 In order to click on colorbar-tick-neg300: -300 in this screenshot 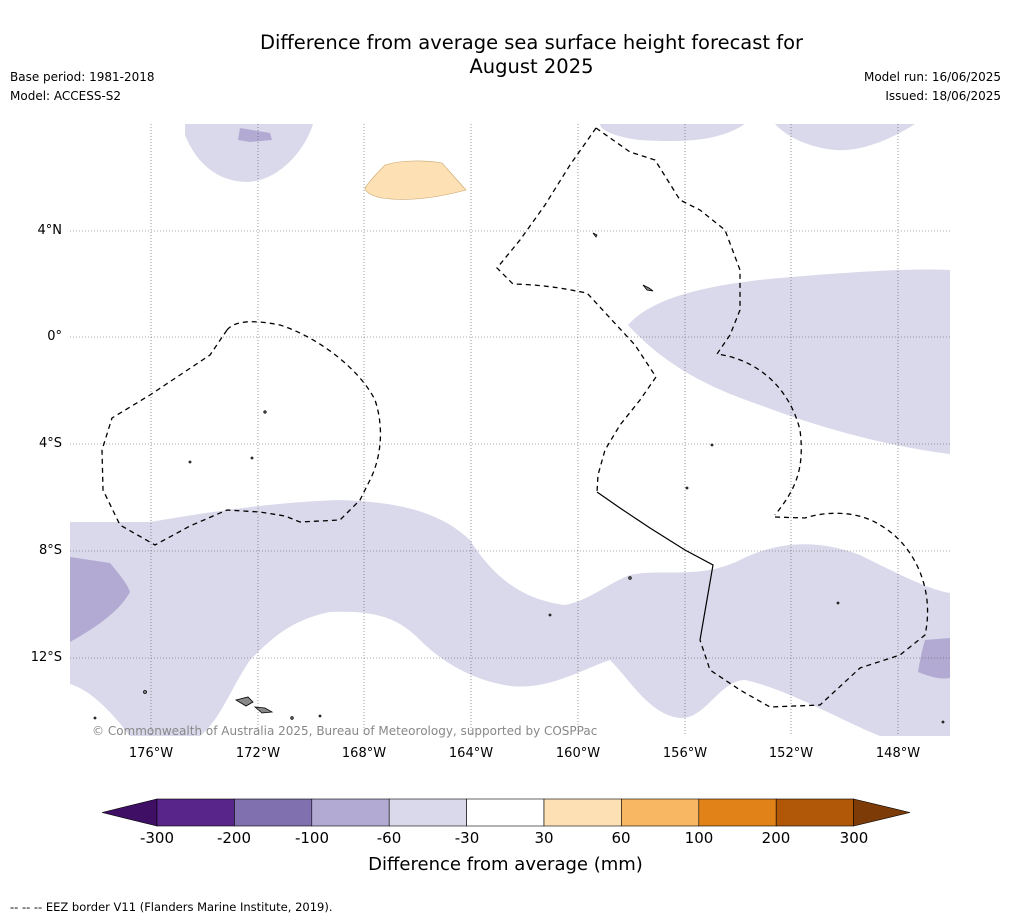, I will do `click(157, 838)`.